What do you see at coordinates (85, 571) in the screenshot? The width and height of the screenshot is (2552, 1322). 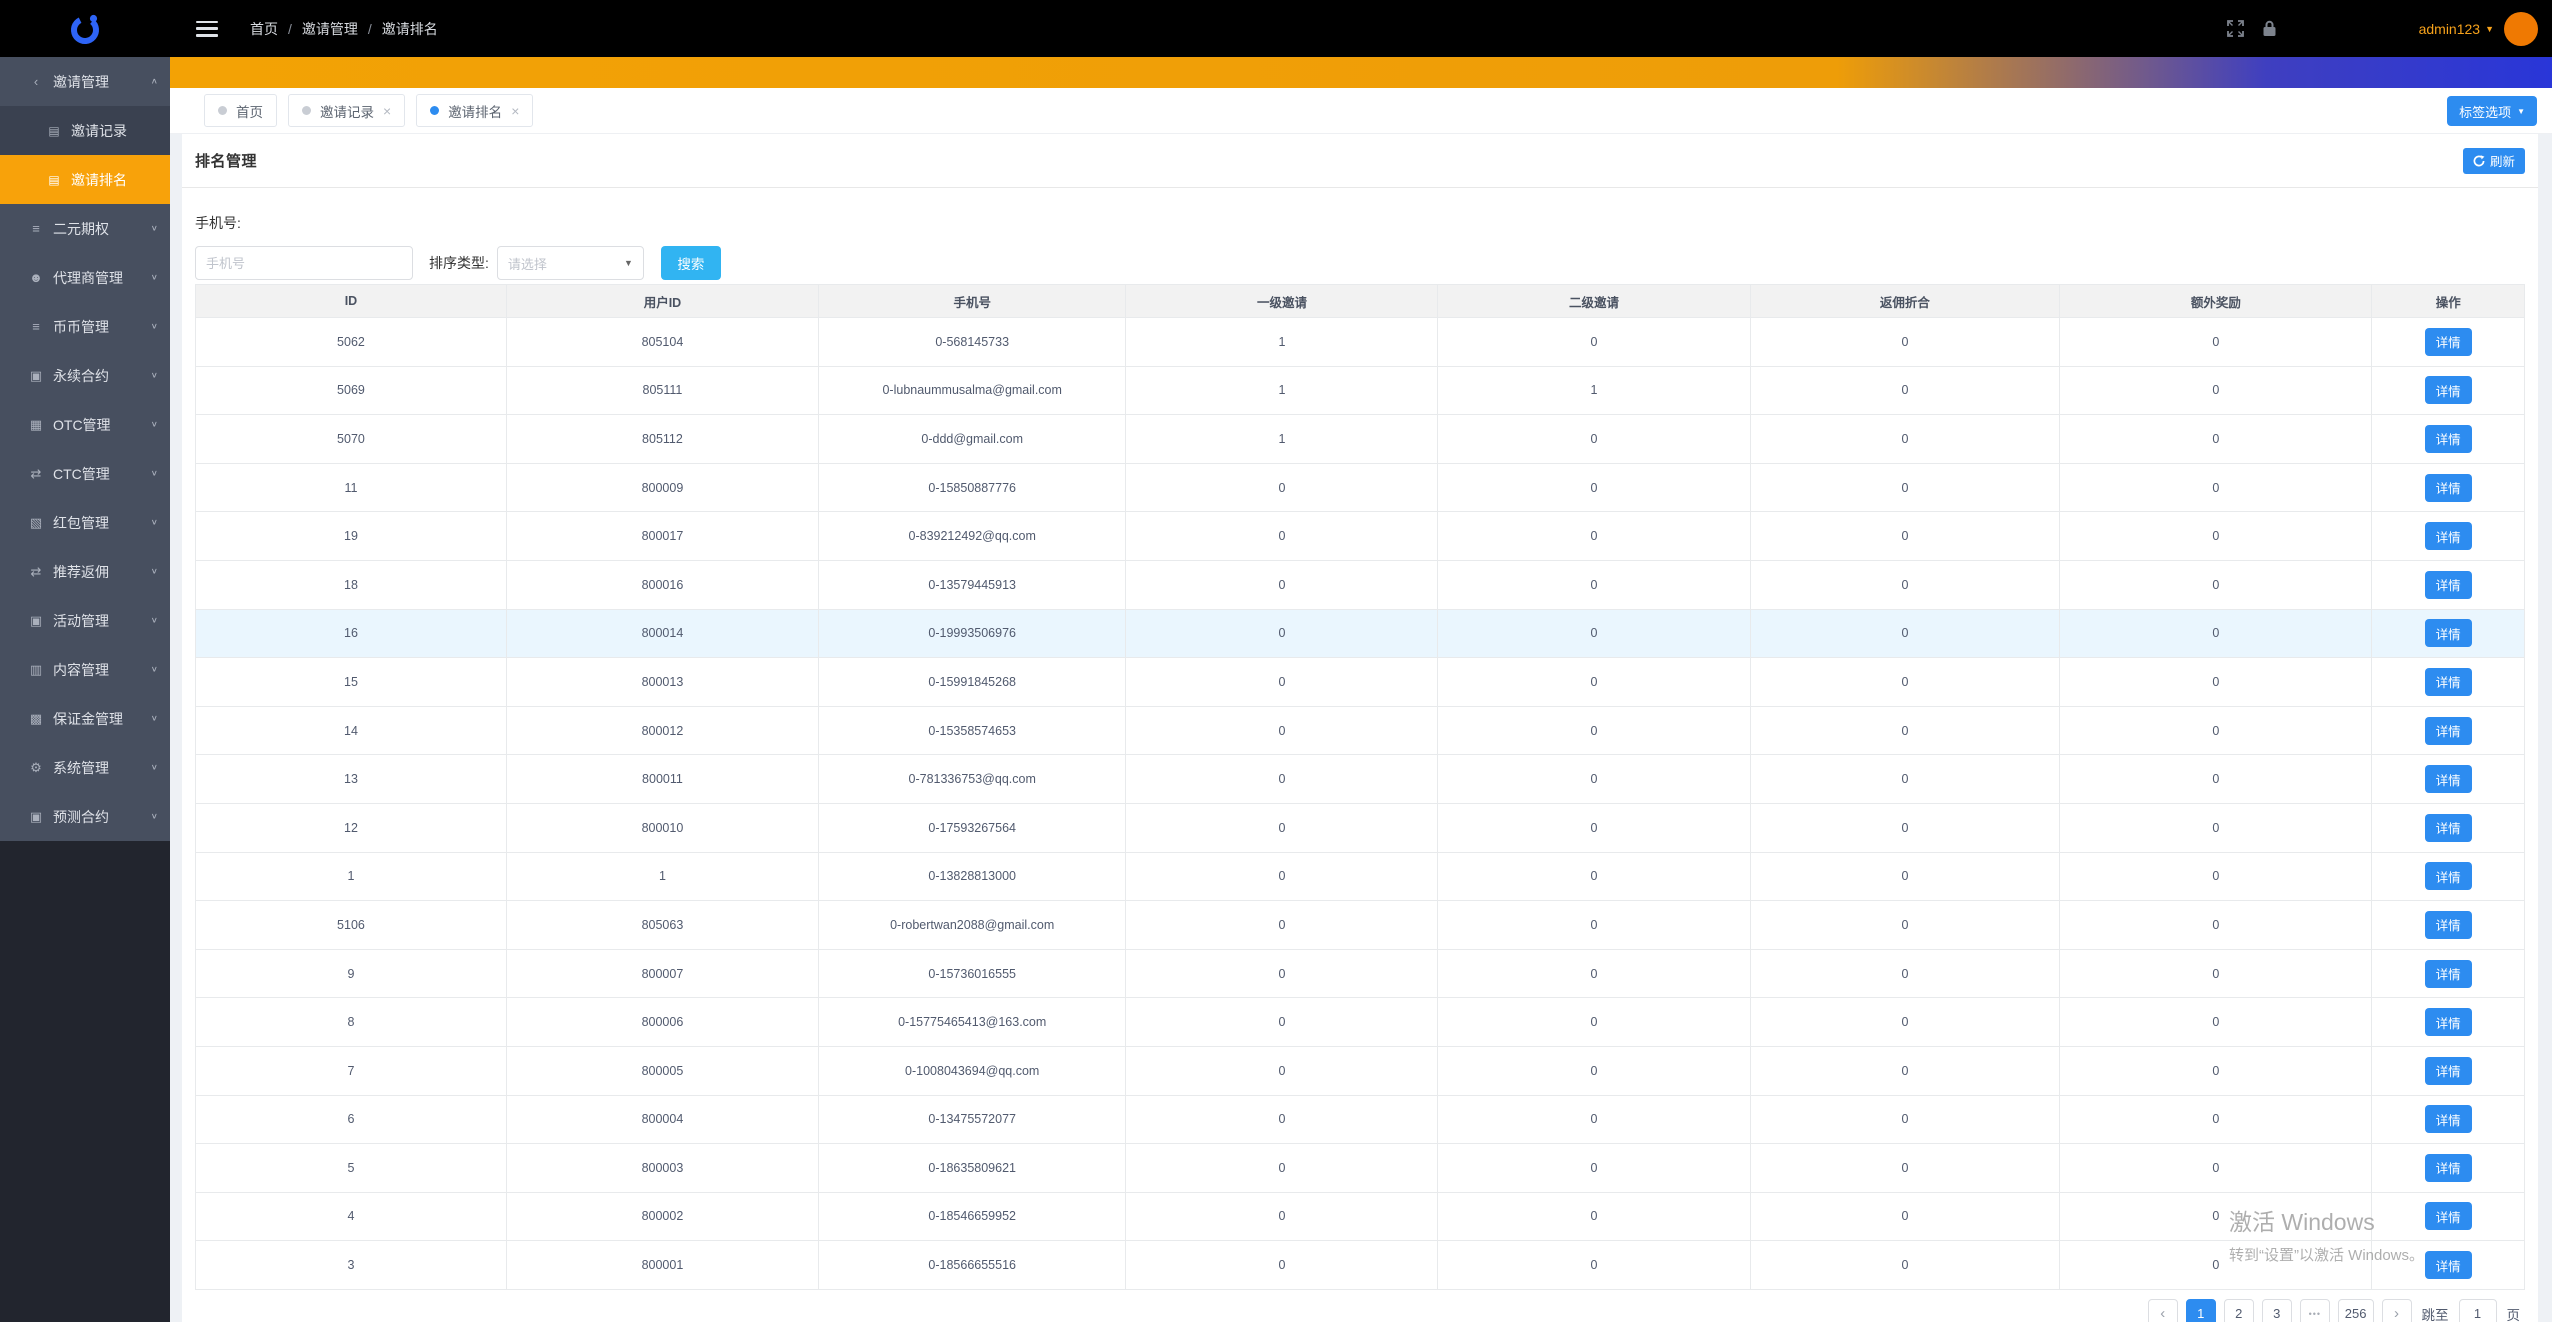 I see `sidebar-item-referral-rebate: ⇄ 推荐返佣 ∨` at bounding box center [85, 571].